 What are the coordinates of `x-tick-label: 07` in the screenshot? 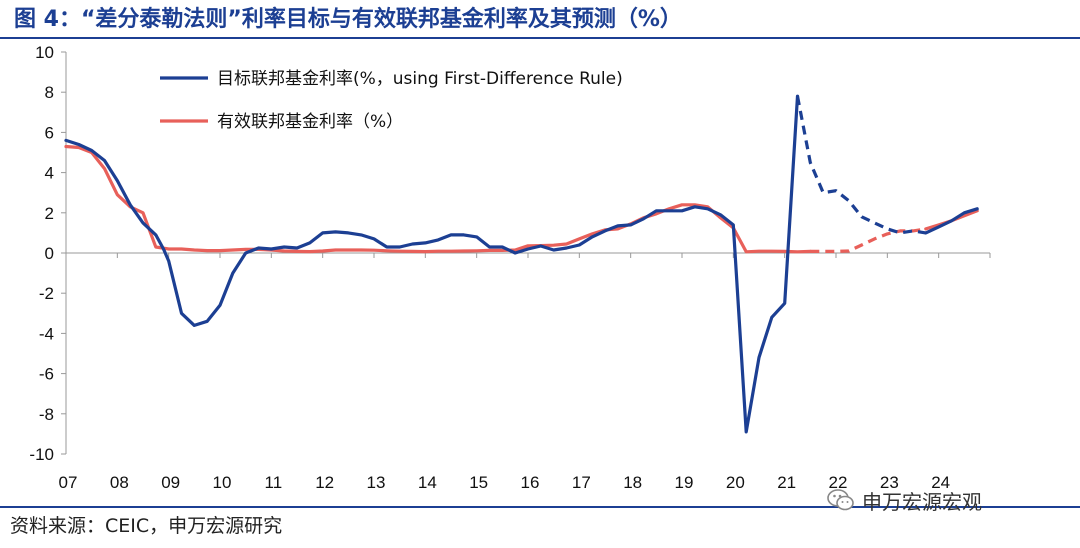 It's located at (68, 482).